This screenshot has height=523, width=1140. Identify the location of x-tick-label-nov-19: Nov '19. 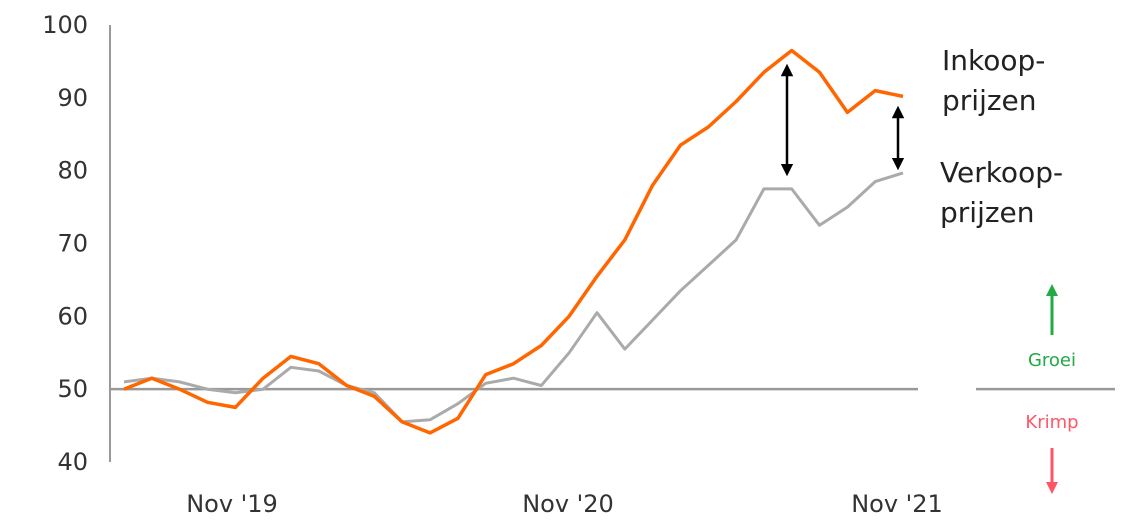
(232, 504).